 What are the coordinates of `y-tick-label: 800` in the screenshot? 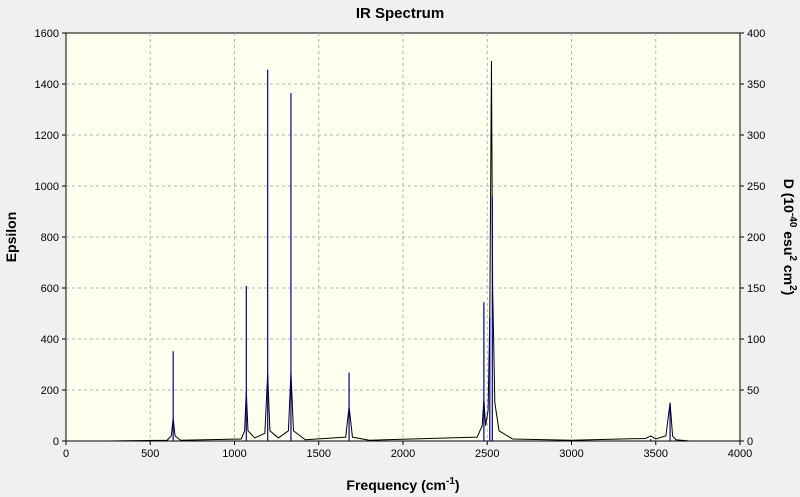 It's located at (50, 238).